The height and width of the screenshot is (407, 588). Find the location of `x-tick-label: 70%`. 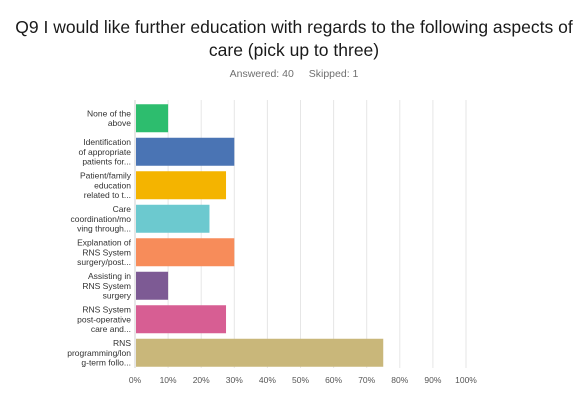

x-tick-label: 70% is located at coordinates (366, 380).